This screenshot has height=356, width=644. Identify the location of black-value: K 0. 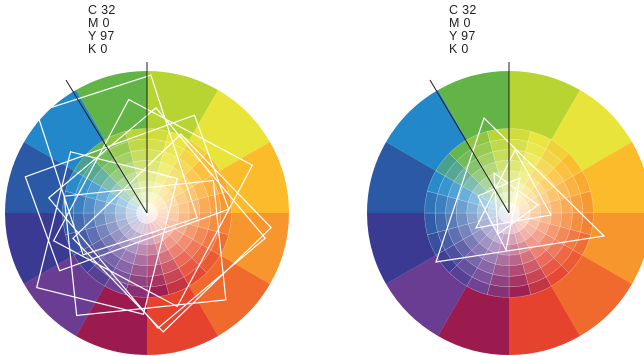
(98, 49).